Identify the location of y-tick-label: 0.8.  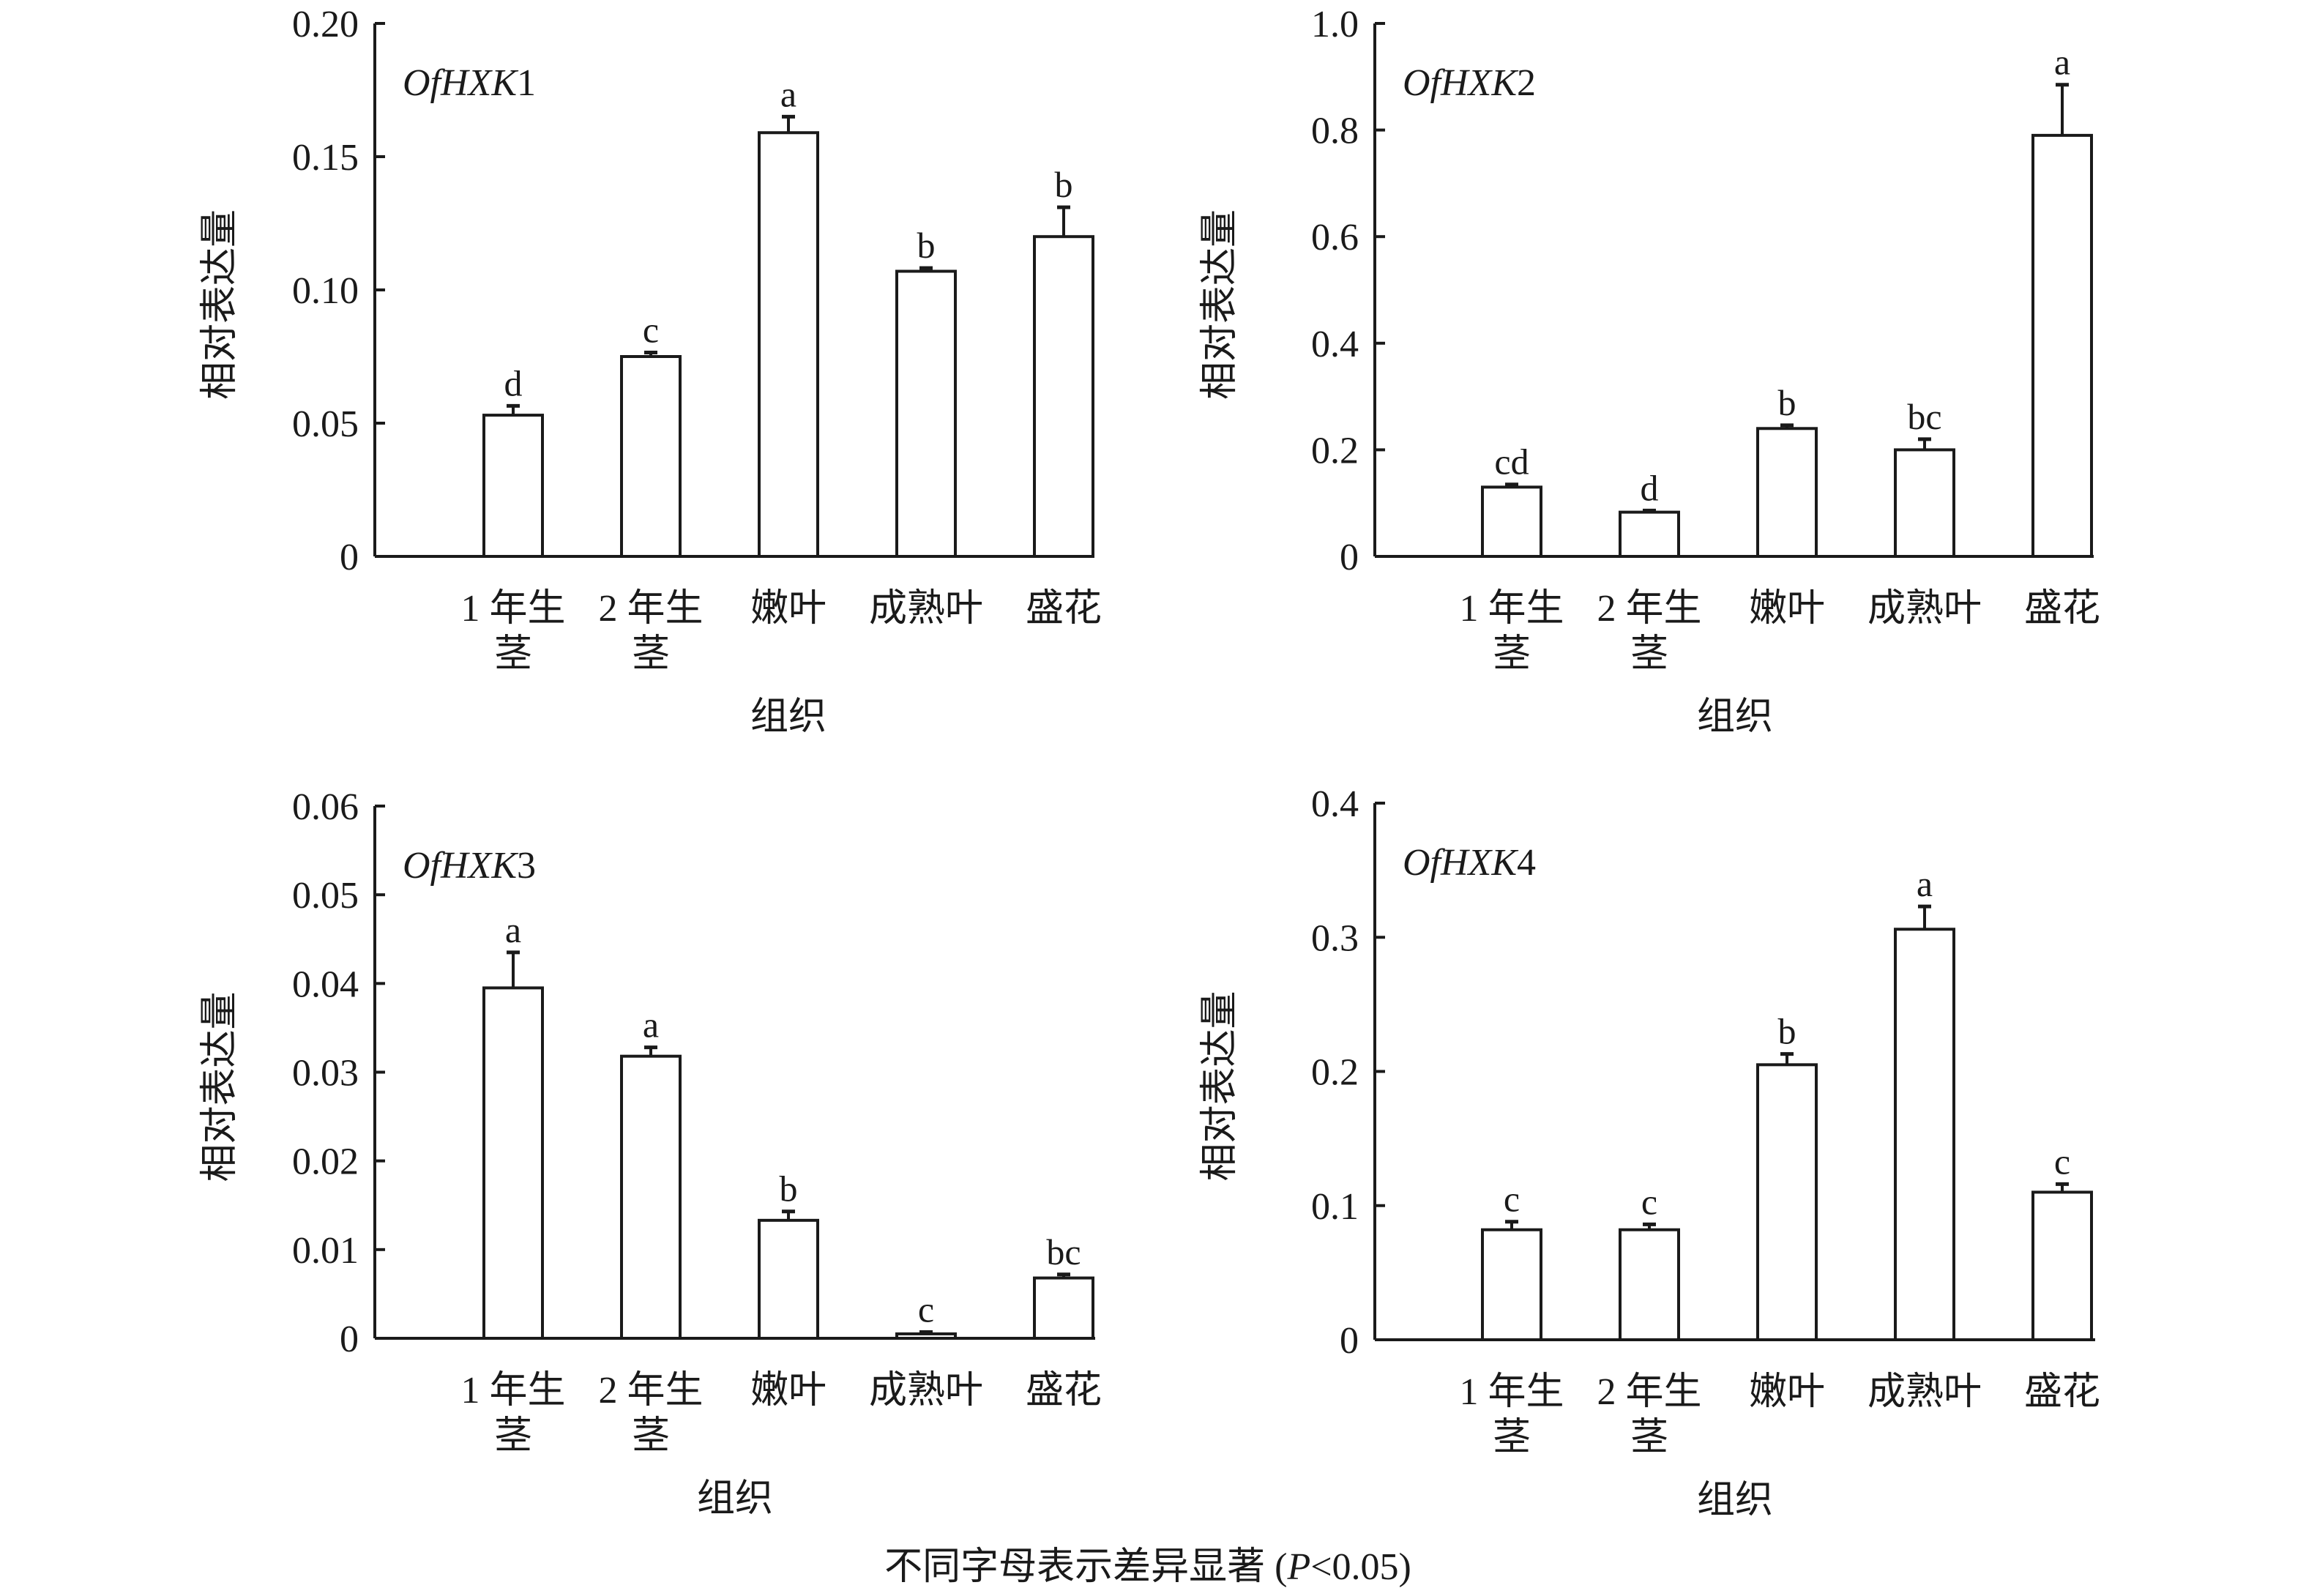
(1335, 131).